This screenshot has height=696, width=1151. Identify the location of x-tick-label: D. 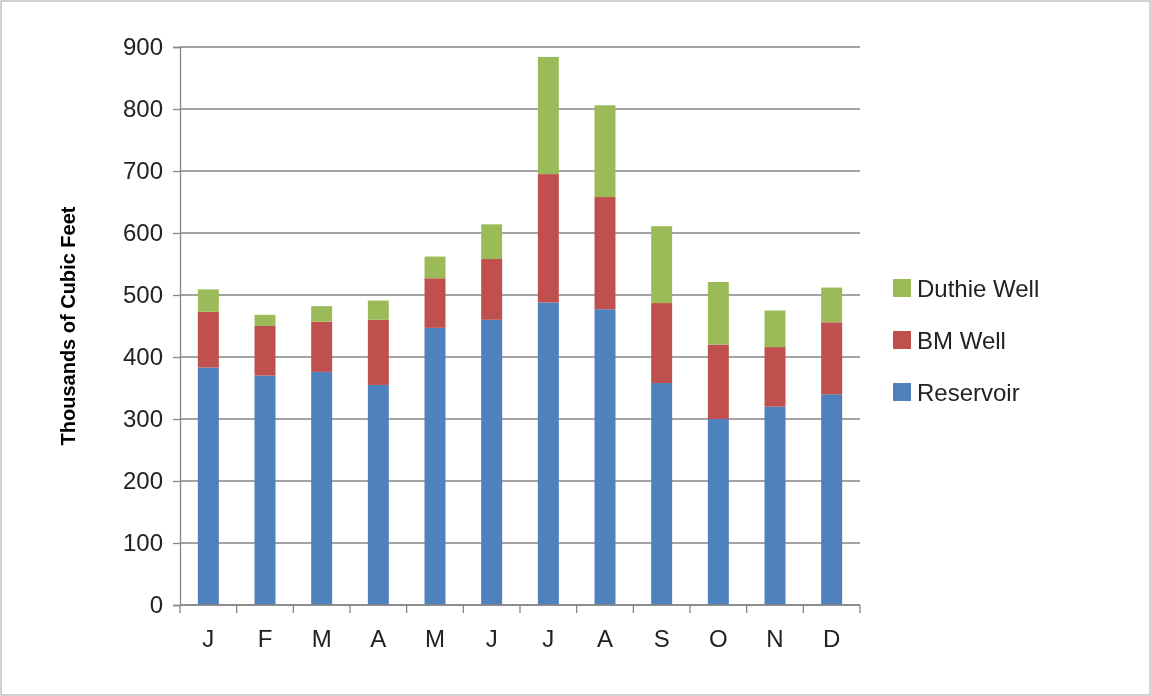
(831, 638).